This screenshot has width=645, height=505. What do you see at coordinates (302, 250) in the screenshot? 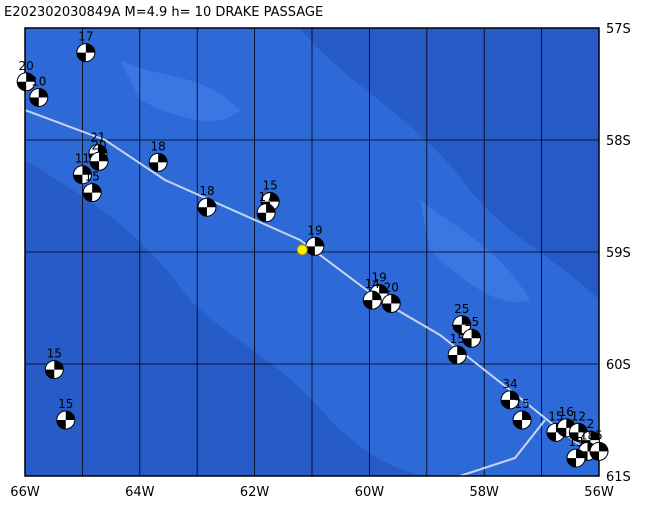
I see `epicenter` at bounding box center [302, 250].